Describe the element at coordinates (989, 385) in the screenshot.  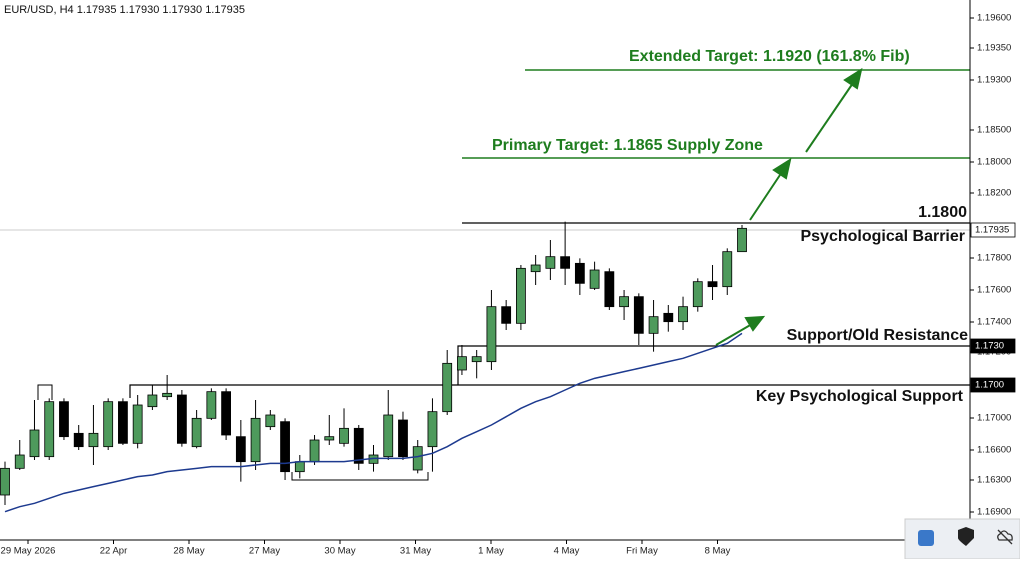
I see `price-tag-label: 1.1700` at that location.